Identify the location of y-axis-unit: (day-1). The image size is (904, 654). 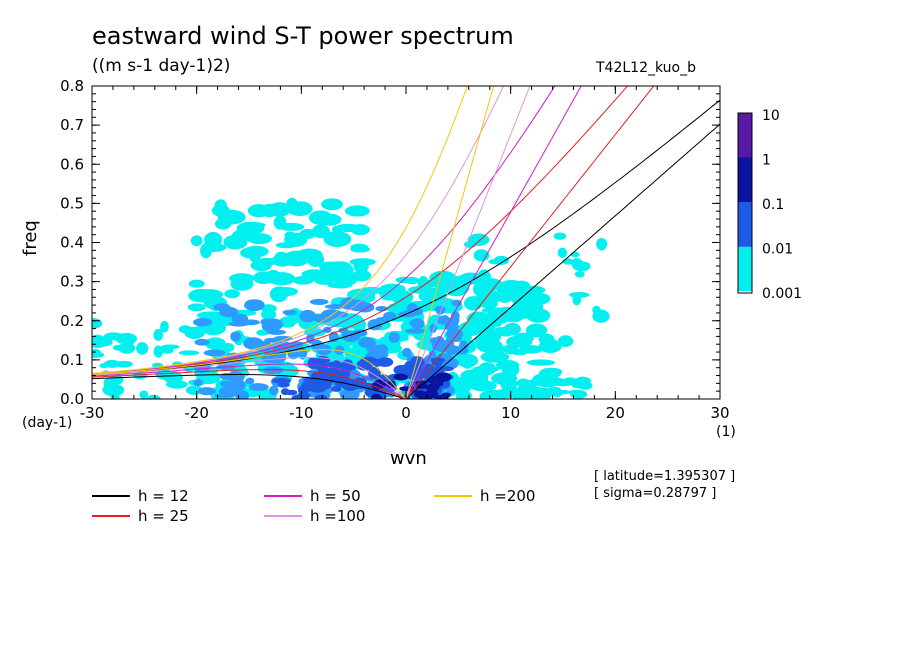
(47, 423).